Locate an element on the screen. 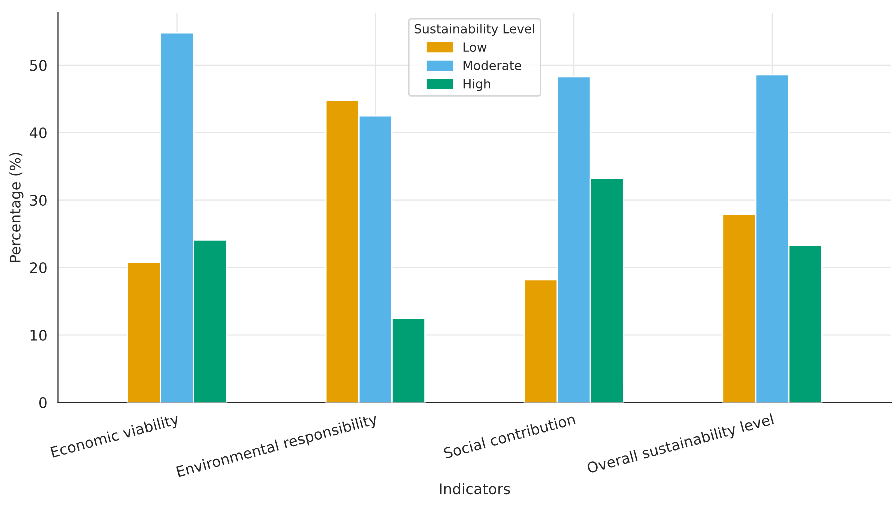 This screenshot has width=896, height=513. x-axis-title: Indicators is located at coordinates (475, 489).